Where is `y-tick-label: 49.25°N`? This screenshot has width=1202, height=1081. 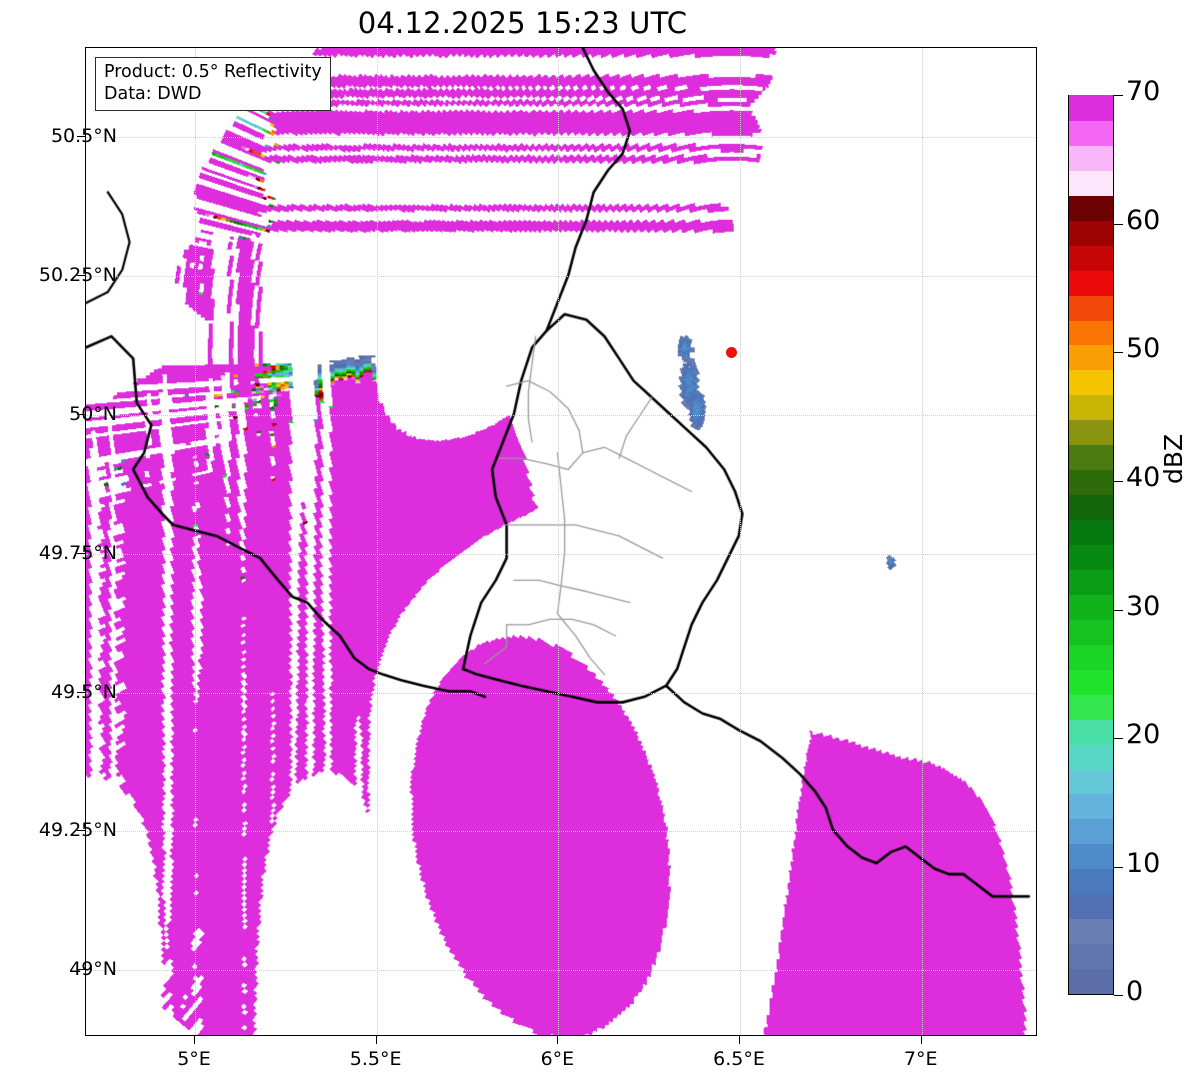
y-tick-label: 49.25°N is located at coordinates (77, 830).